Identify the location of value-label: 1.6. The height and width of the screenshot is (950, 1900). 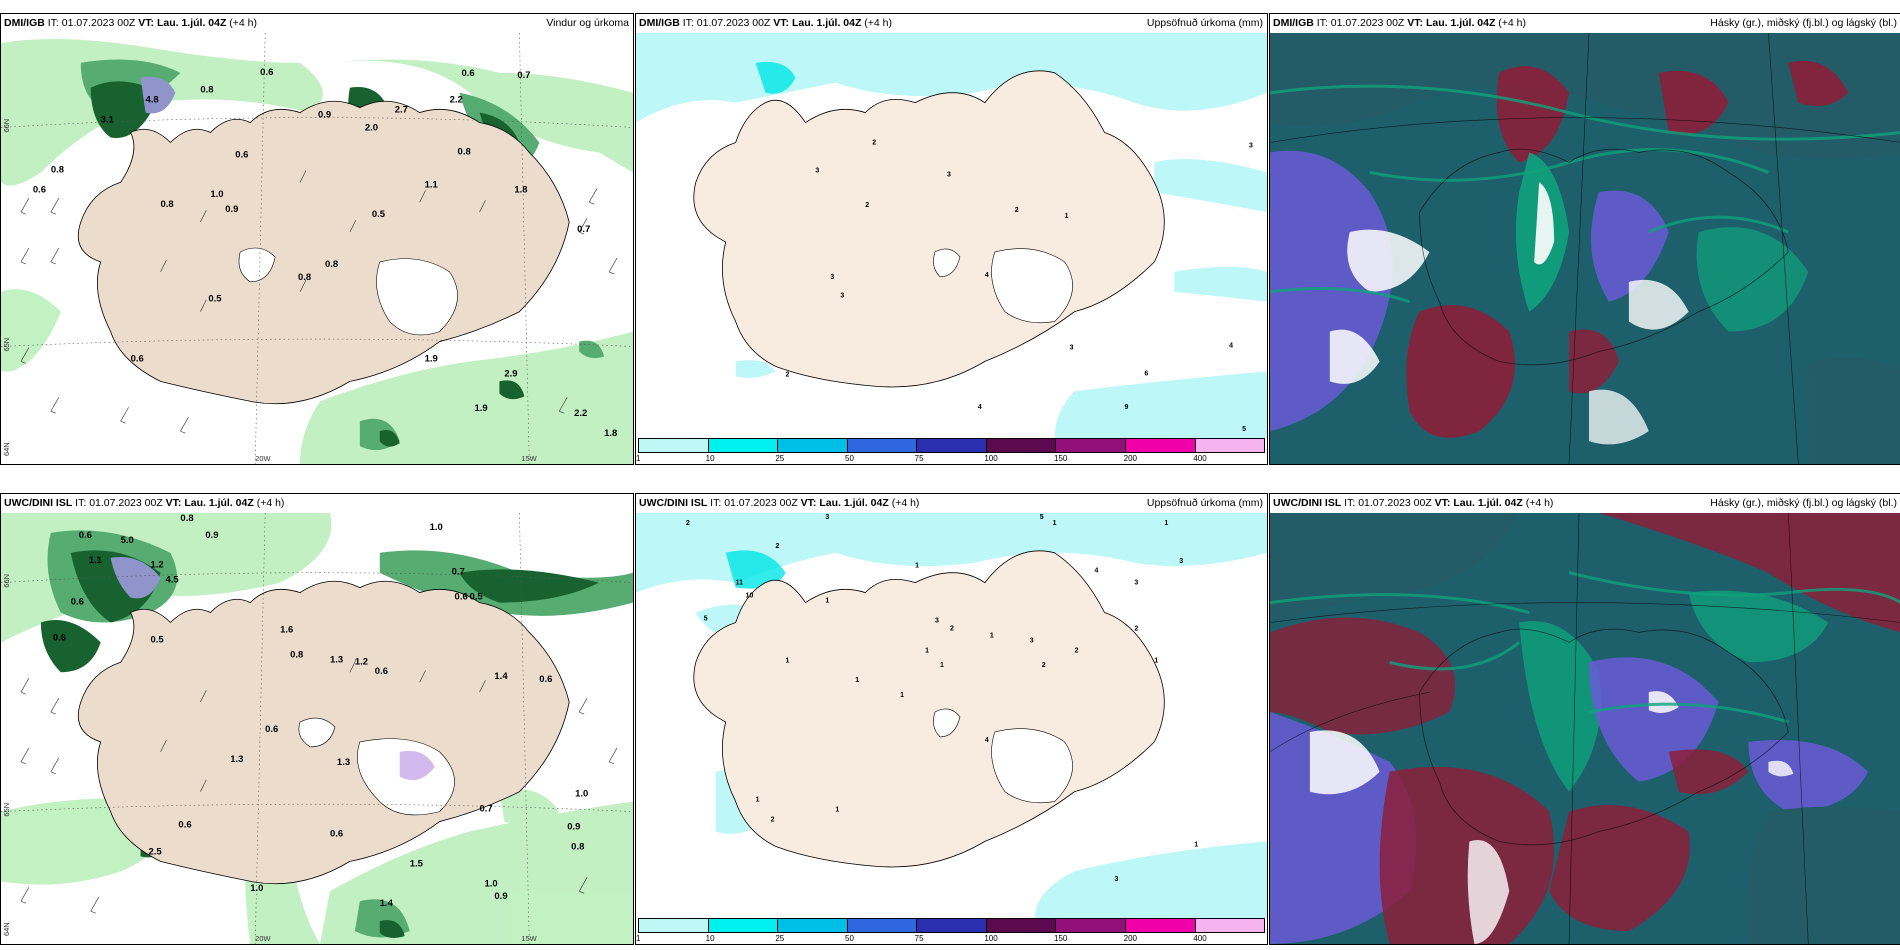
(286, 629).